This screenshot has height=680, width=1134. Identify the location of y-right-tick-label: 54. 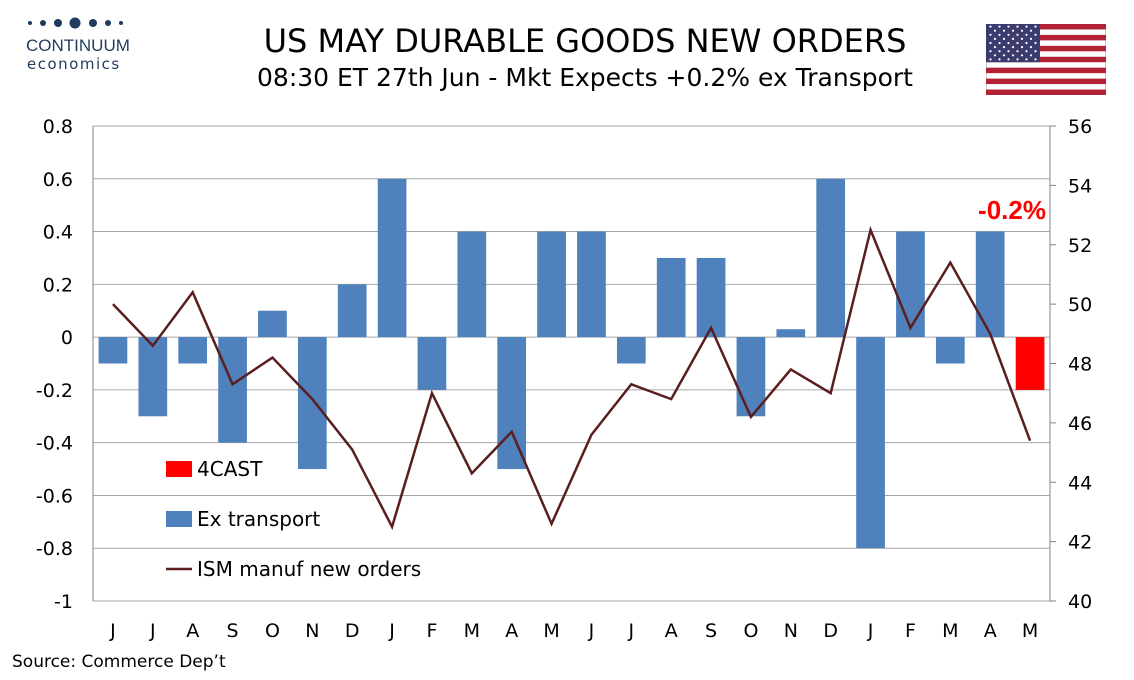
(1080, 186).